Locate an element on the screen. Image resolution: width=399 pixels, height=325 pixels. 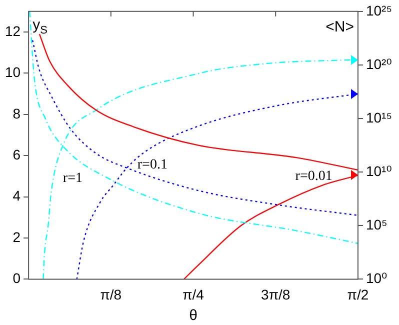
x-tick-label: π/4 is located at coordinates (193, 294).